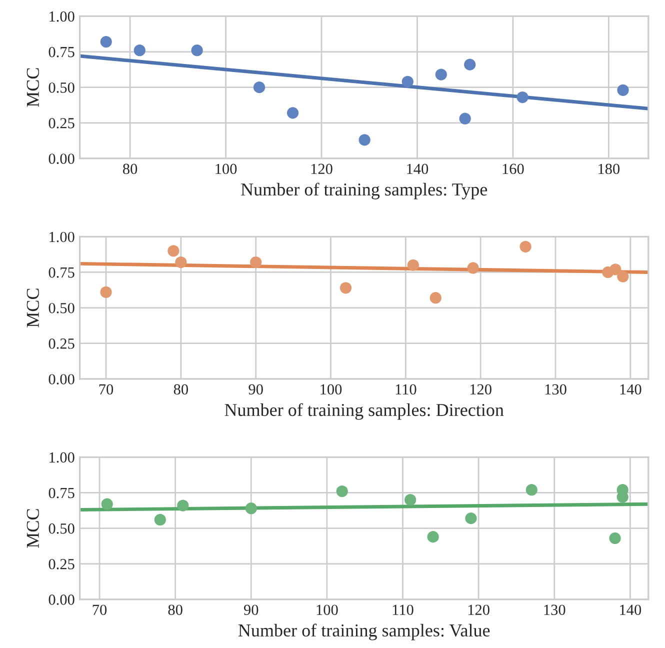 The width and height of the screenshot is (665, 648). Describe the element at coordinates (609, 169) in the screenshot. I see `x-tick-label: 180` at that location.